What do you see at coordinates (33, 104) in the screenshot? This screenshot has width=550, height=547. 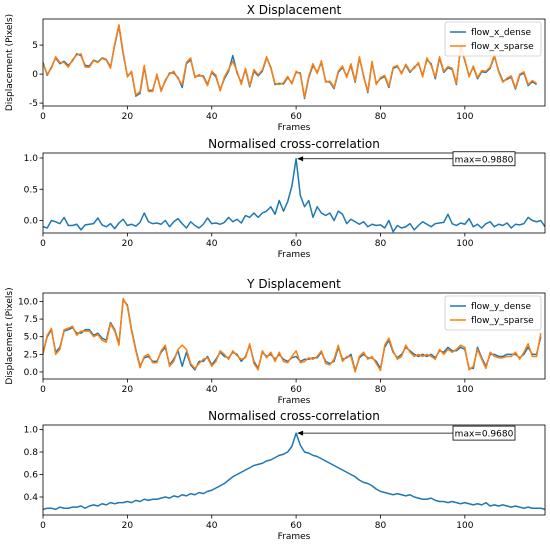 I see `y-tick-label: -5` at bounding box center [33, 104].